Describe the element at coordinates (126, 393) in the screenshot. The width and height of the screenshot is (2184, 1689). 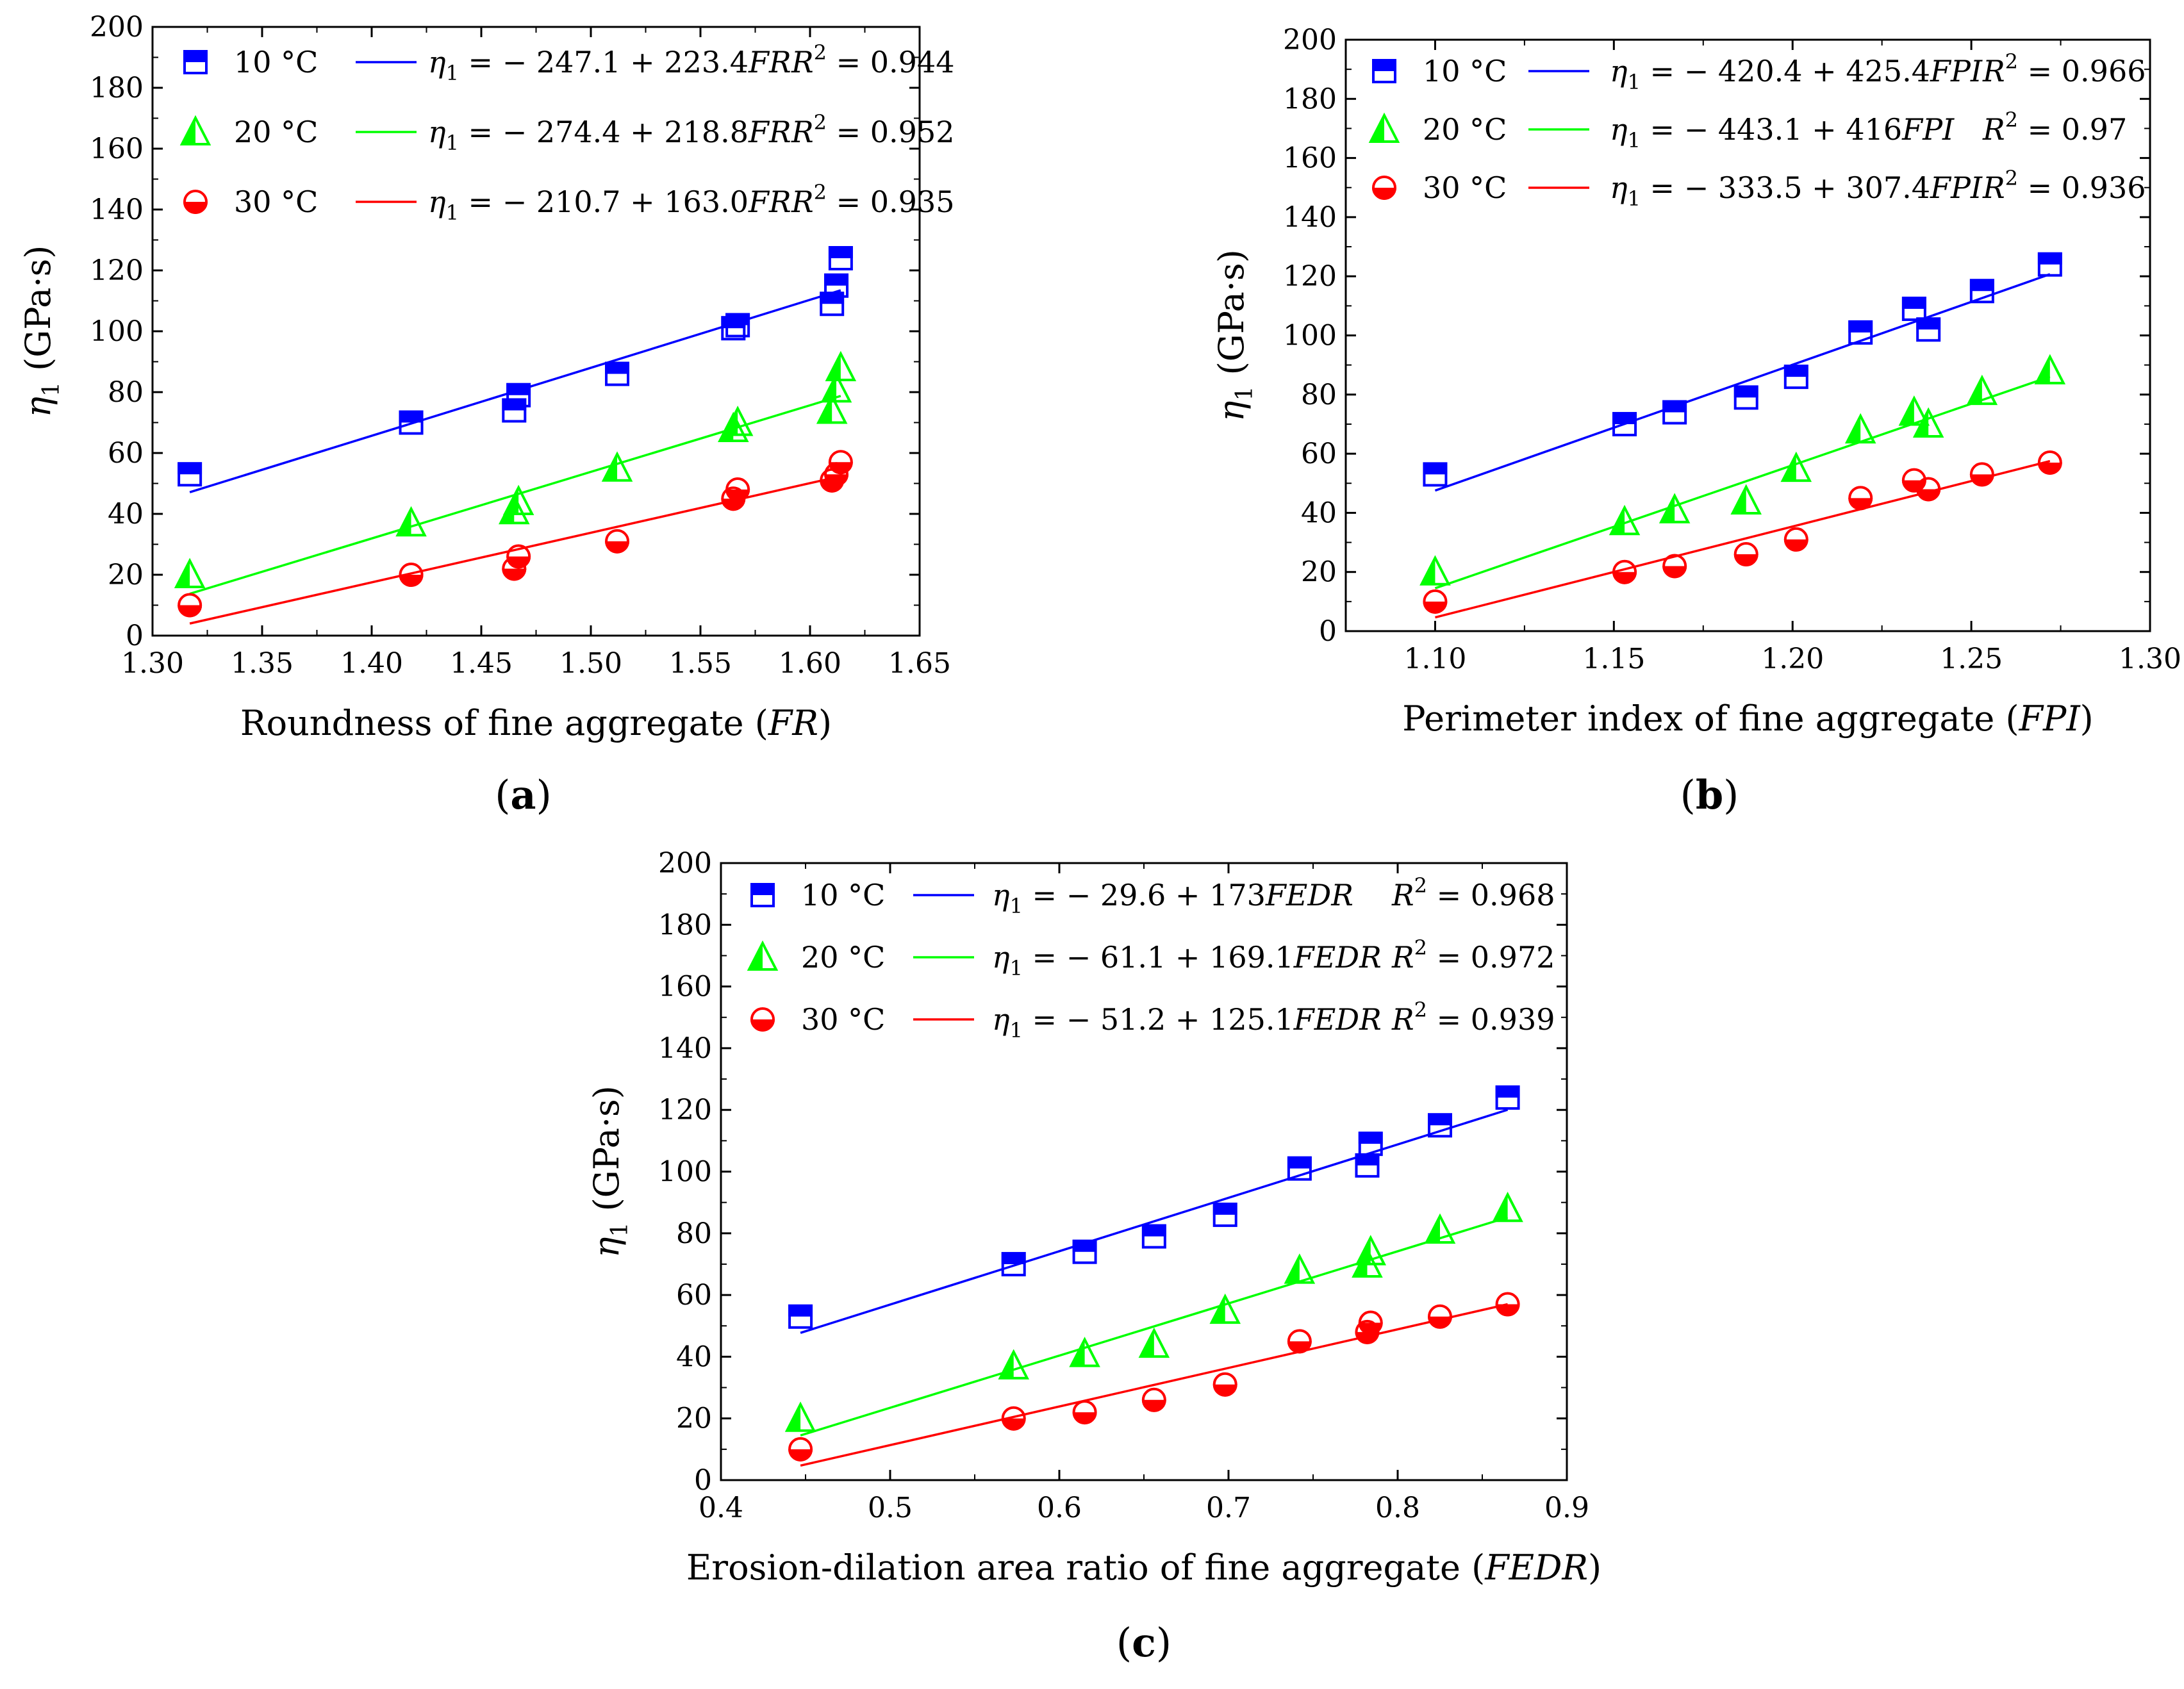
I see `y-tick-label: 80` at that location.